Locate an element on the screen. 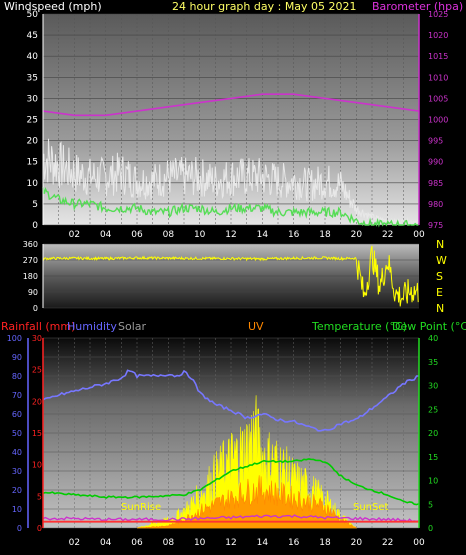  humidity-tick-label: 30 is located at coordinates (17, 471).